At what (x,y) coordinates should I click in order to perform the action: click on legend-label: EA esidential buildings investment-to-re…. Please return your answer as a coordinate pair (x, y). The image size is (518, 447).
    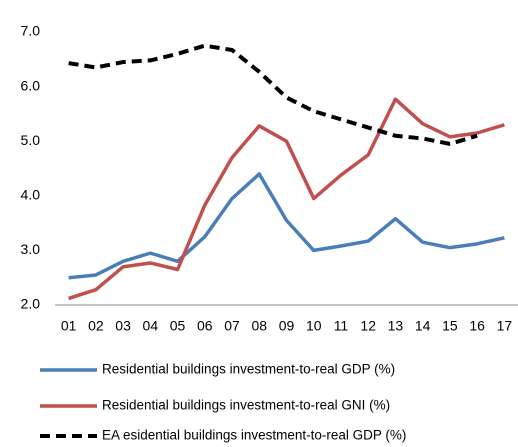
    Looking at the image, I should click on (254, 435).